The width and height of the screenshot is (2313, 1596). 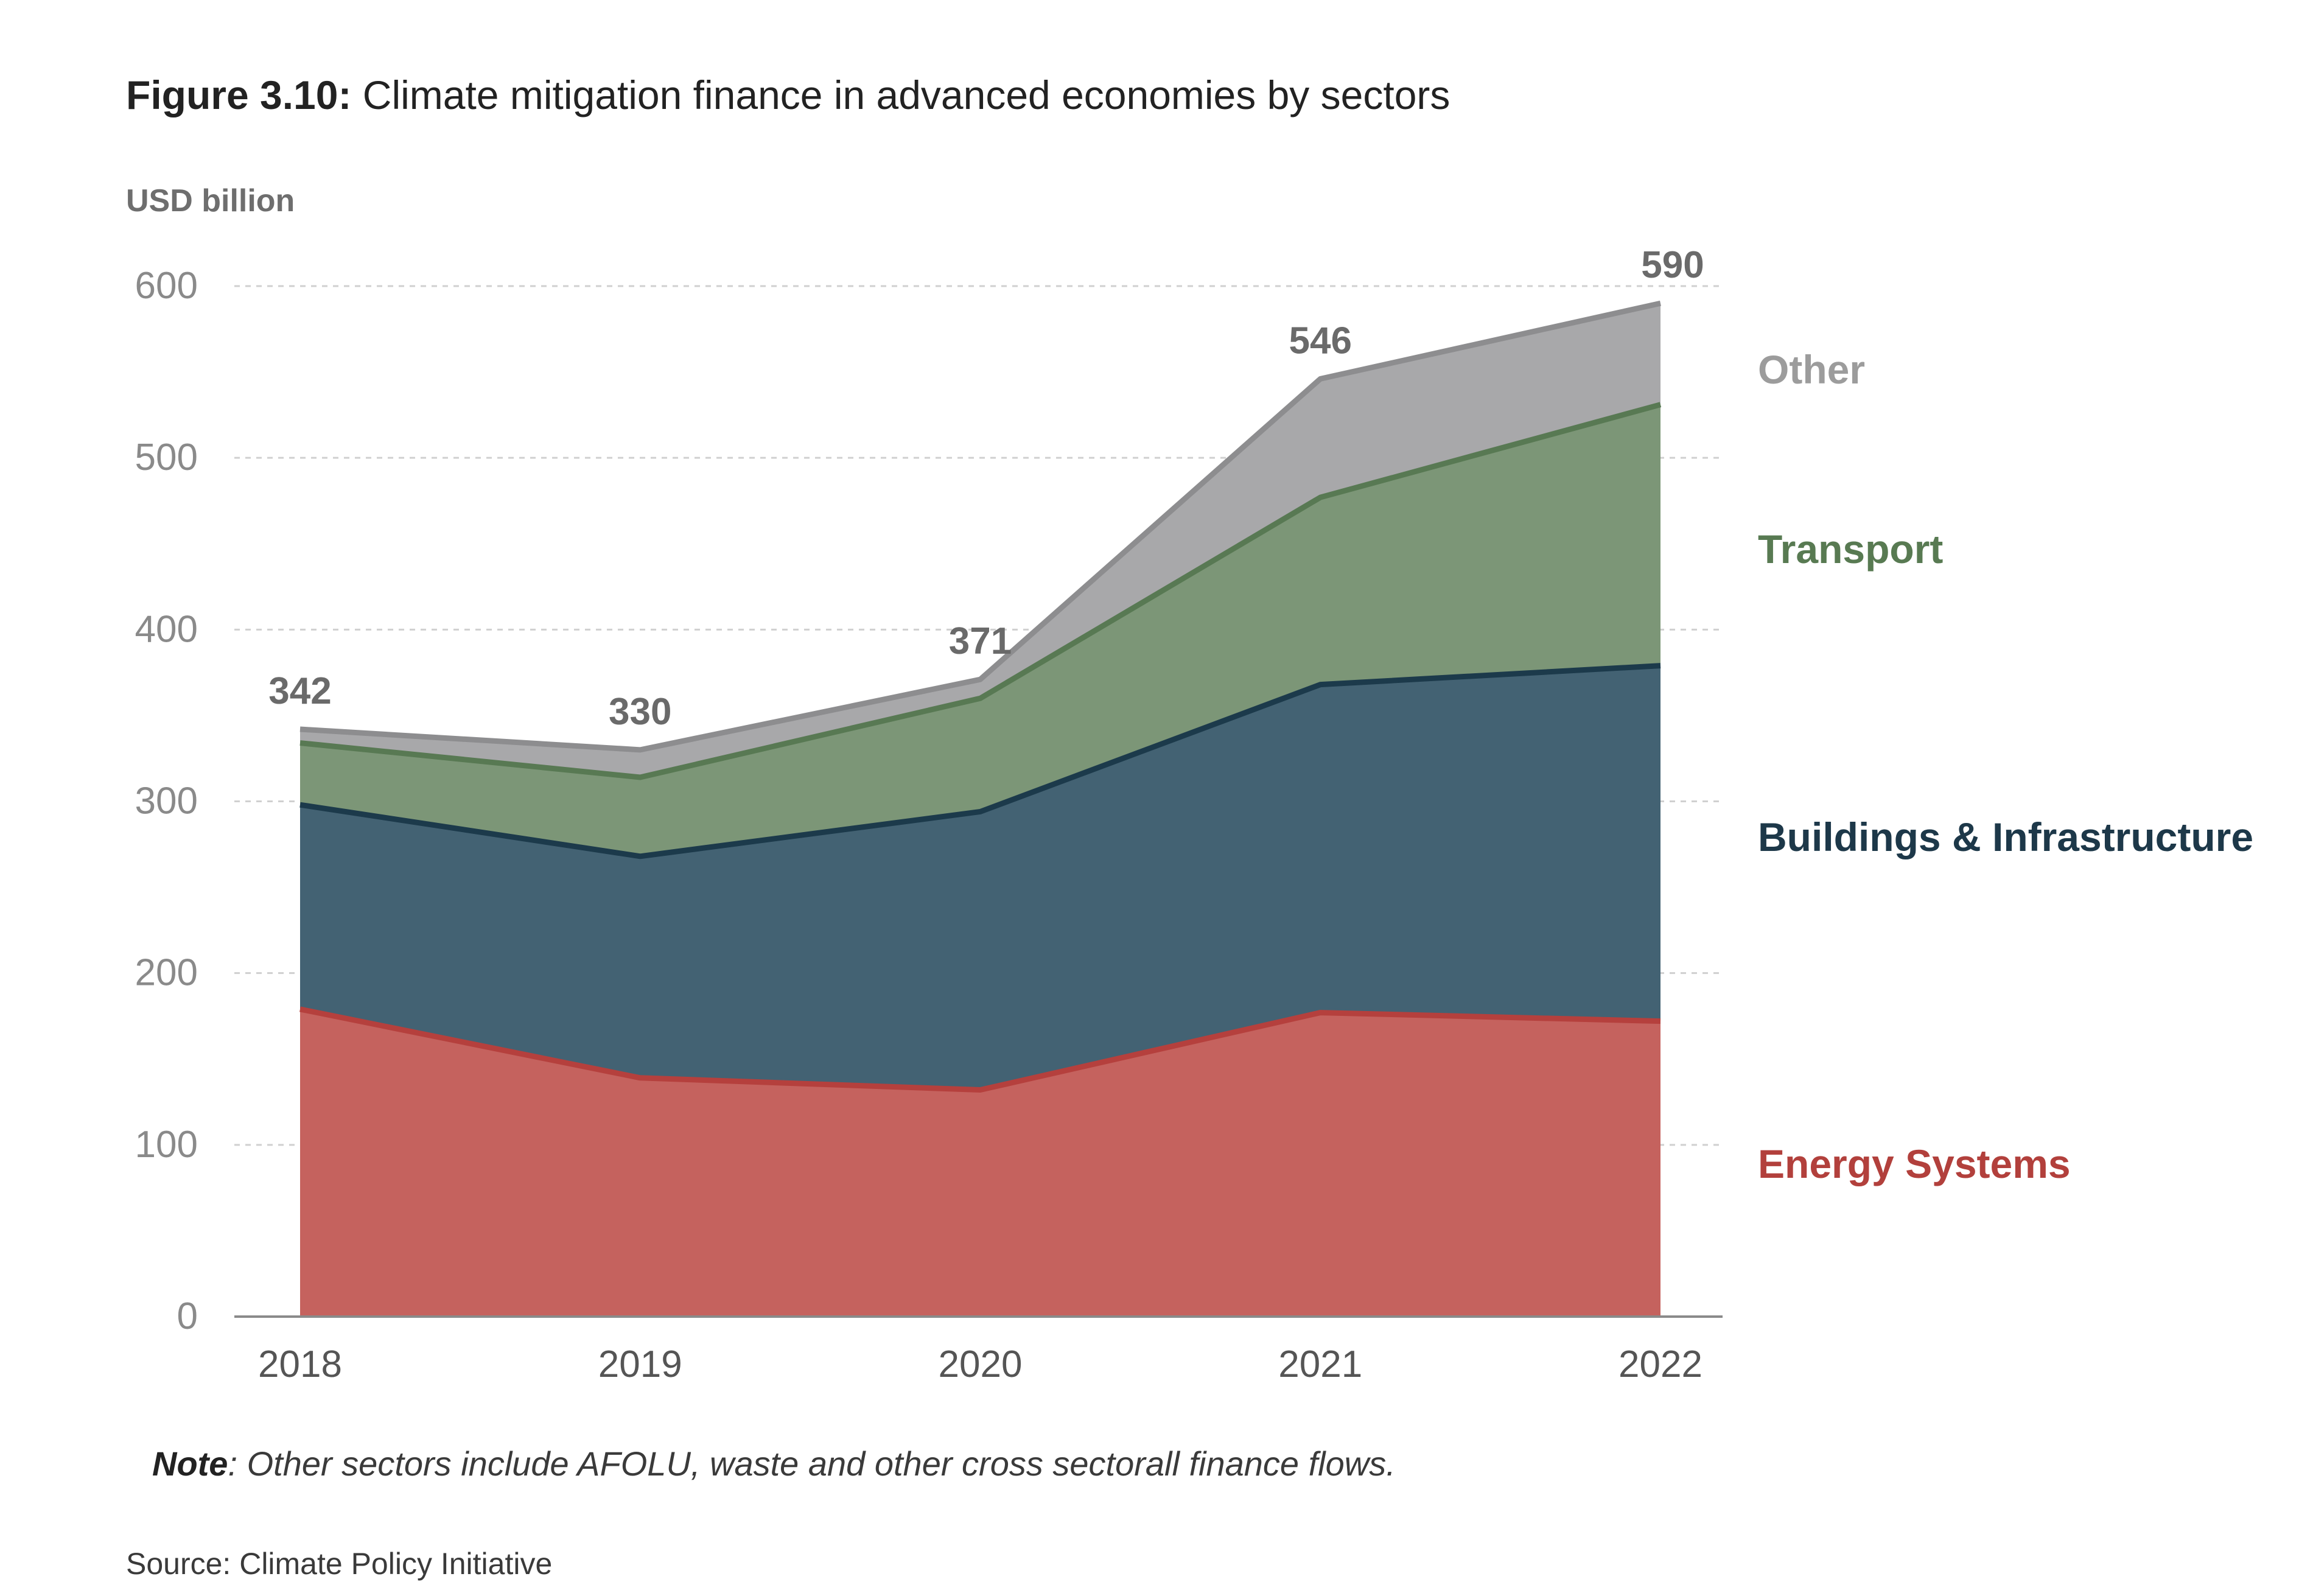 What do you see at coordinates (166, 457) in the screenshot?
I see `y-tick-500: 500` at bounding box center [166, 457].